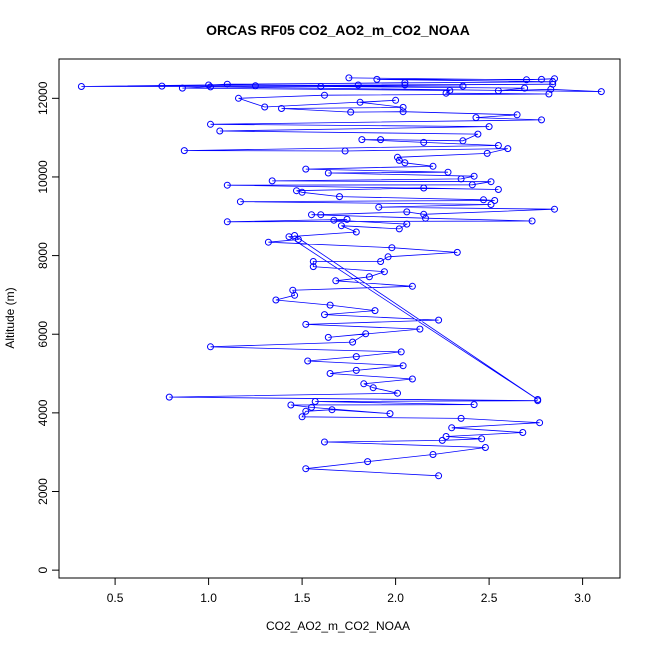 This screenshot has height=650, width=650. I want to click on y-tick-label: 12000, so click(43, 98).